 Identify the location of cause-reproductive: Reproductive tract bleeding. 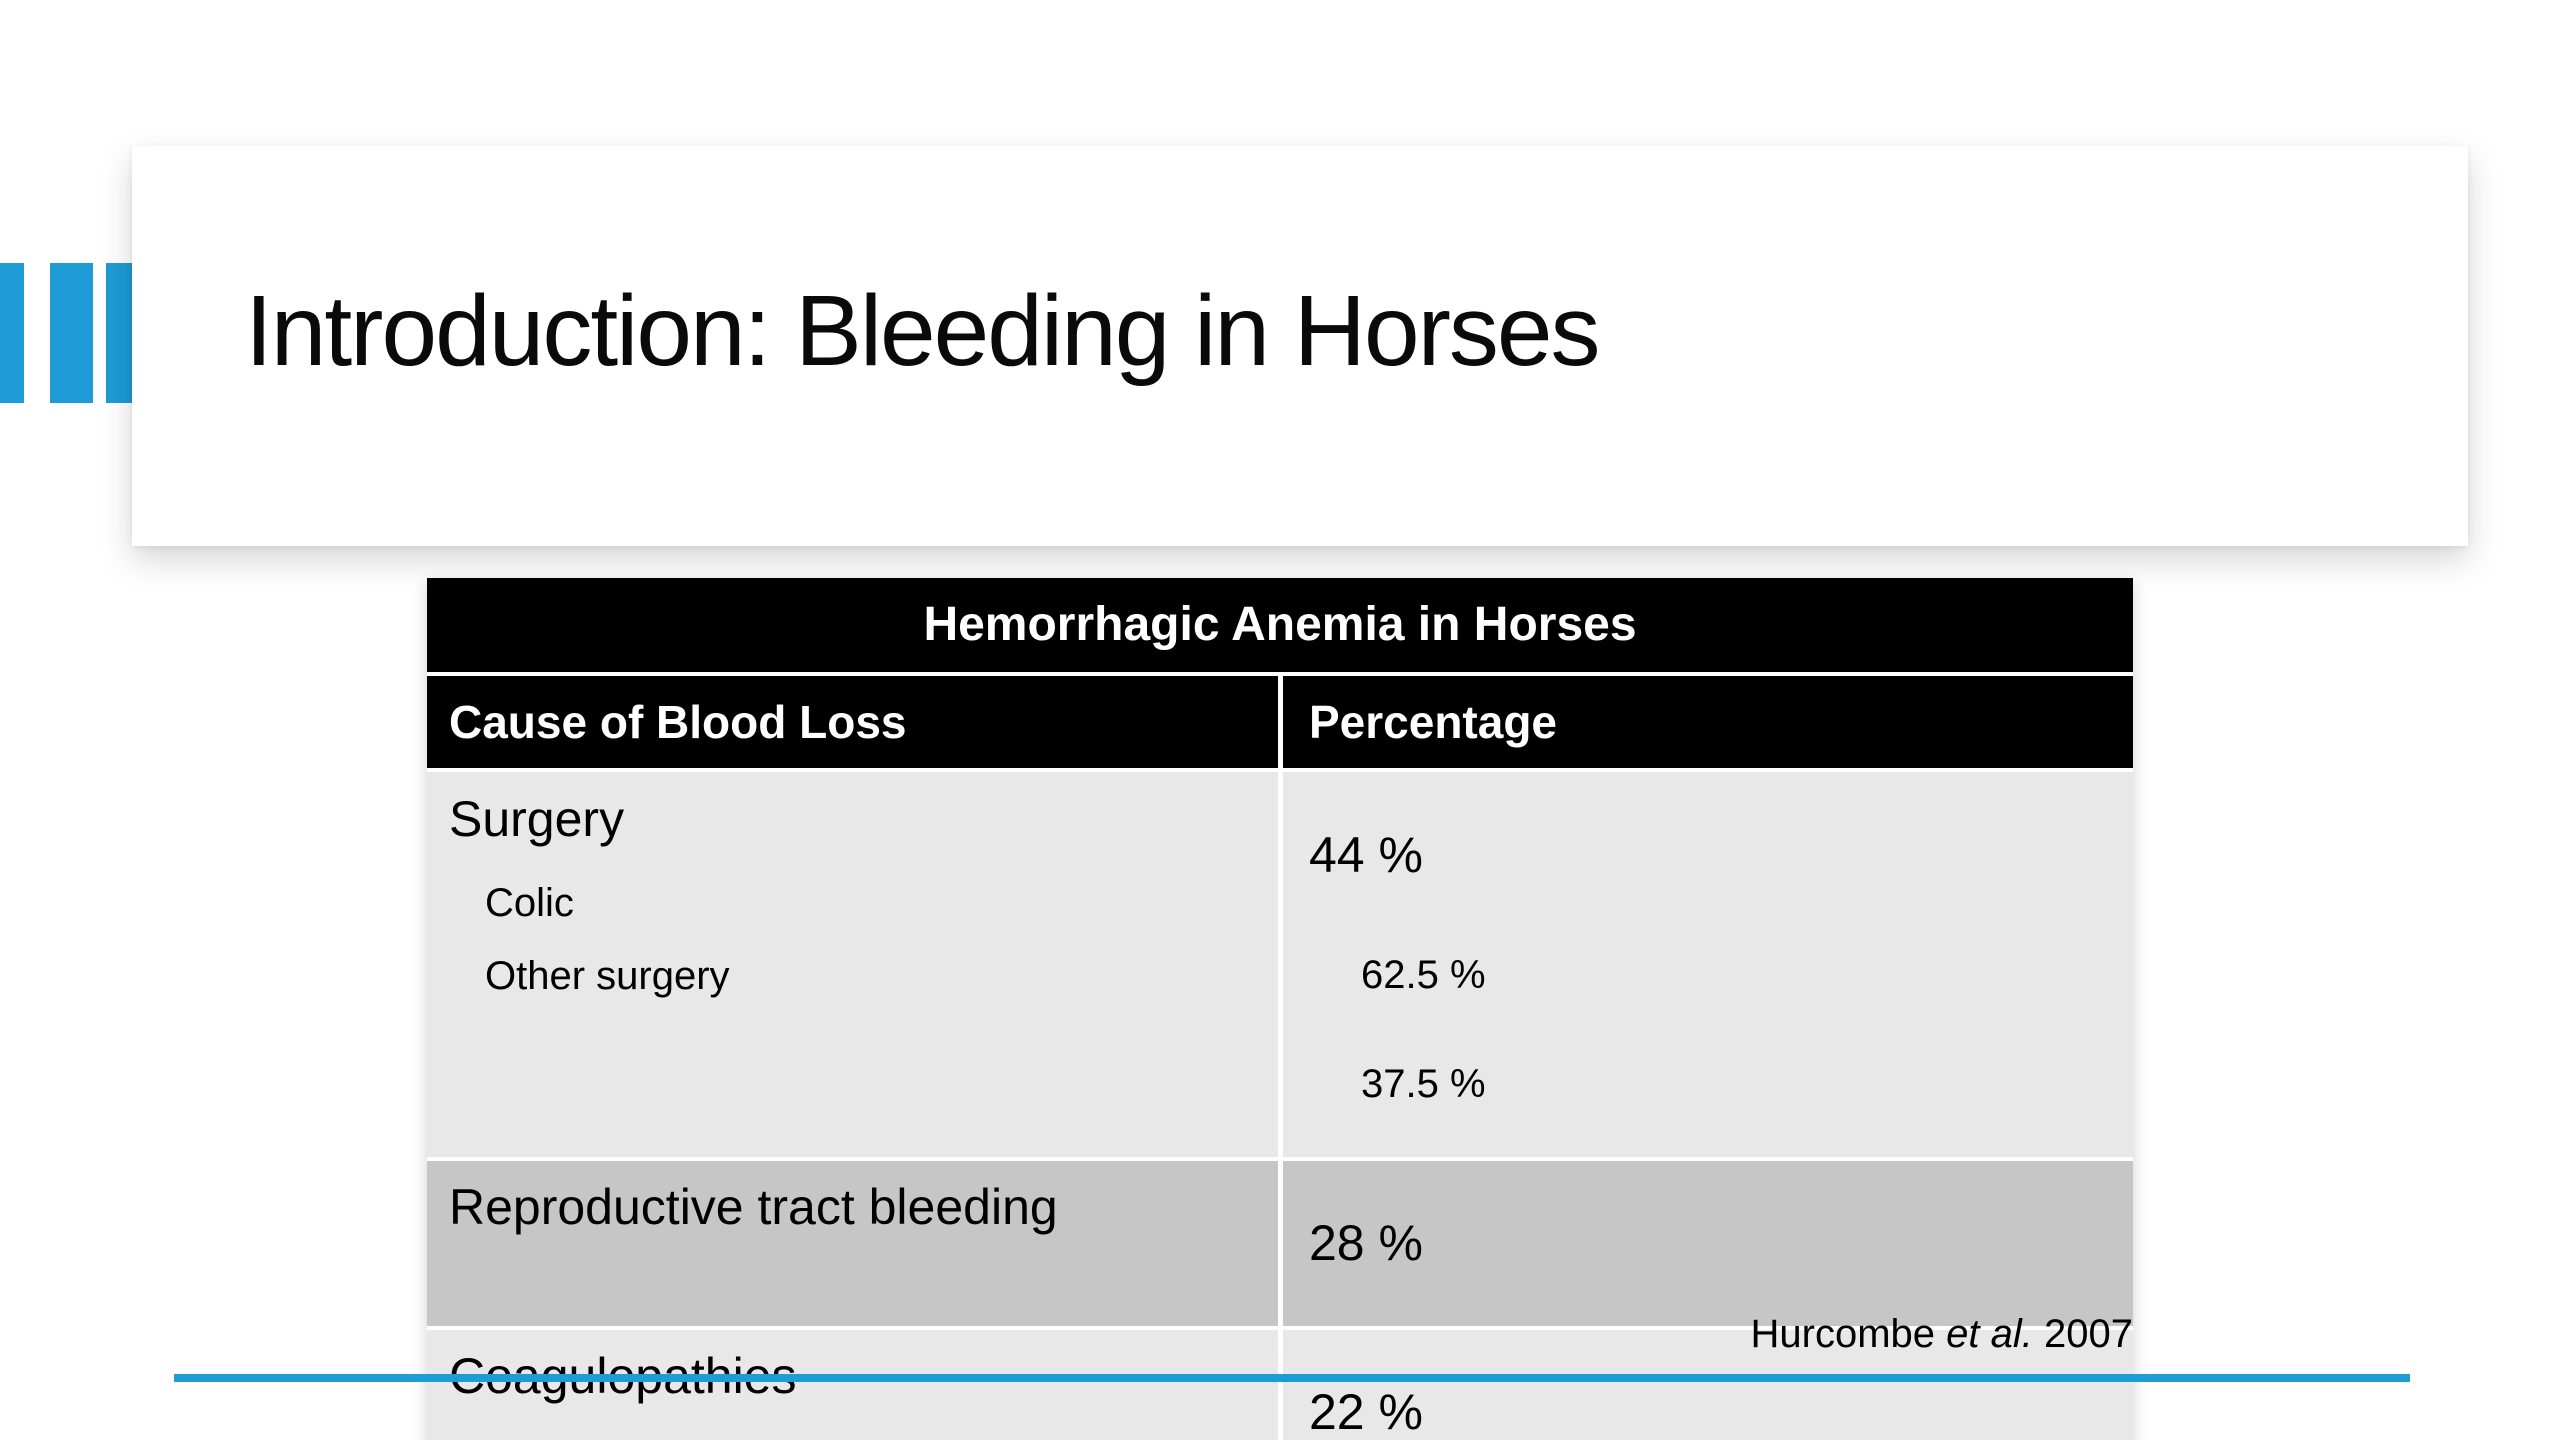
(753, 1207).